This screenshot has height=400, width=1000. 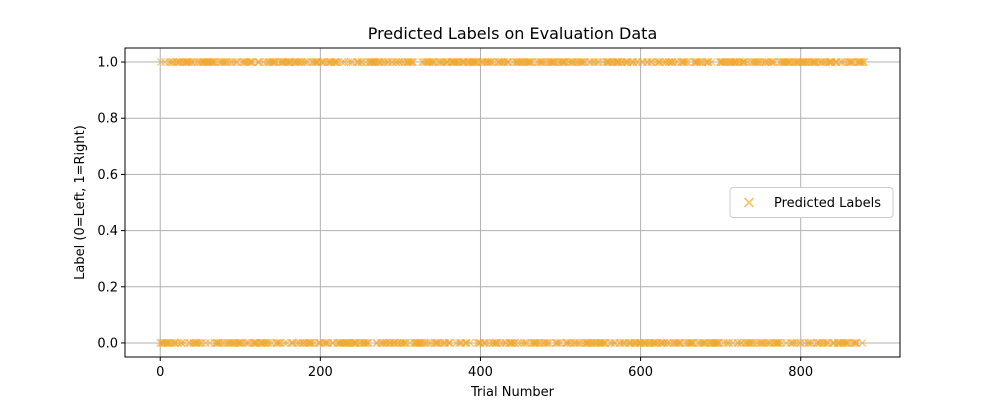 What do you see at coordinates (107, 119) in the screenshot?
I see `y-tick-label: 0.8` at bounding box center [107, 119].